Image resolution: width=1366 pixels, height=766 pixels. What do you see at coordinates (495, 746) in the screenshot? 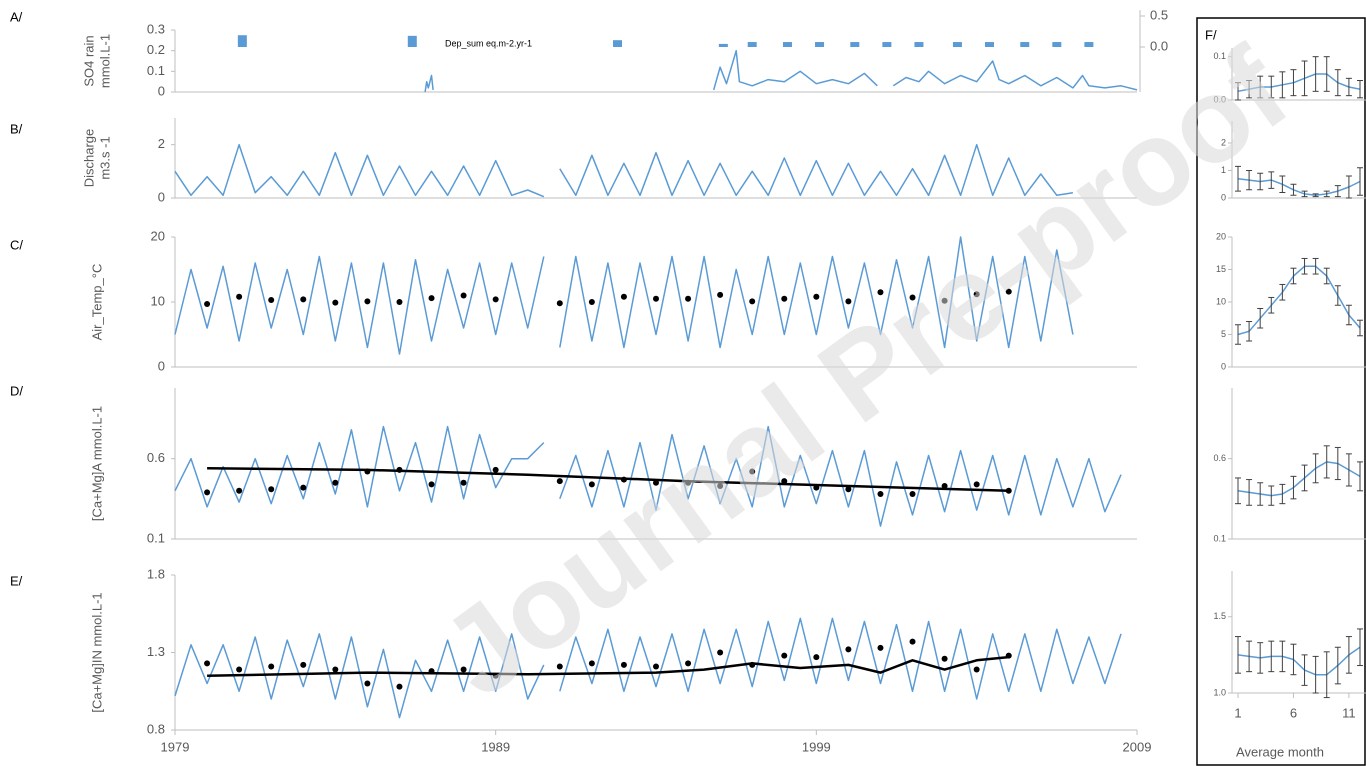
I see `x-tick-label: 1989` at bounding box center [495, 746].